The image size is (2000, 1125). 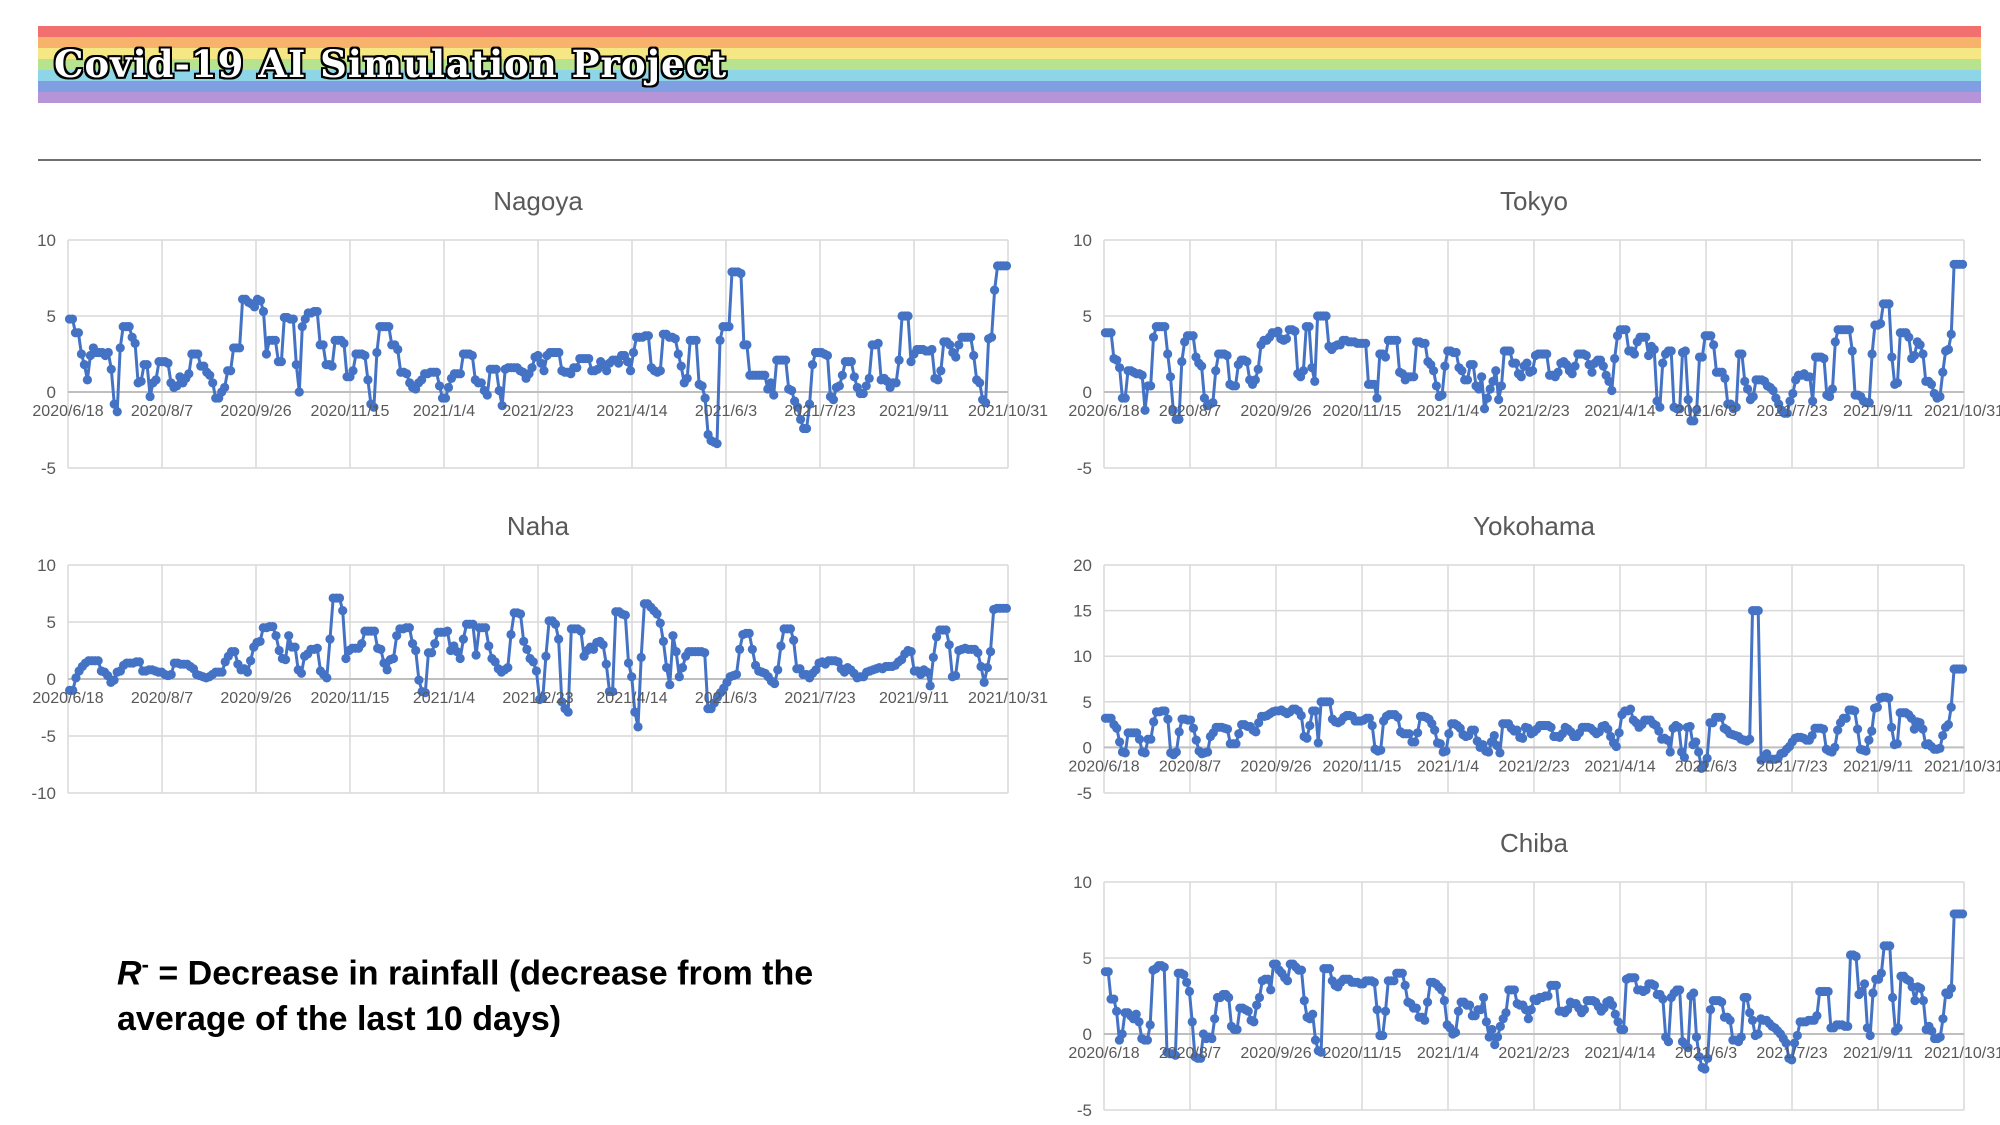 I want to click on y-tick-label: 15, so click(x=1082, y=611).